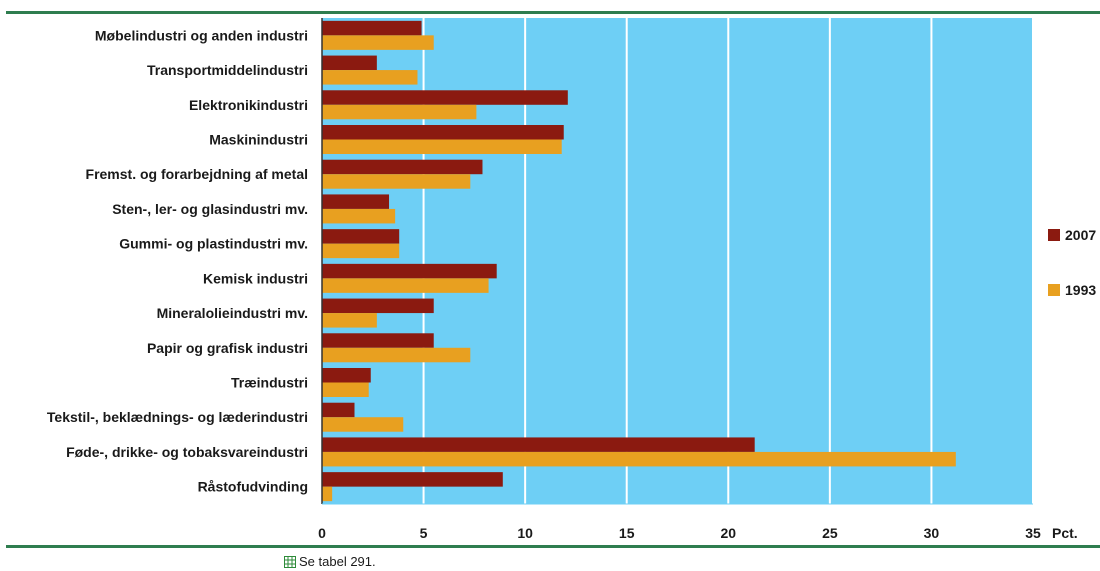  I want to click on category-label: Møbelindustri og anden industri, so click(201, 35).